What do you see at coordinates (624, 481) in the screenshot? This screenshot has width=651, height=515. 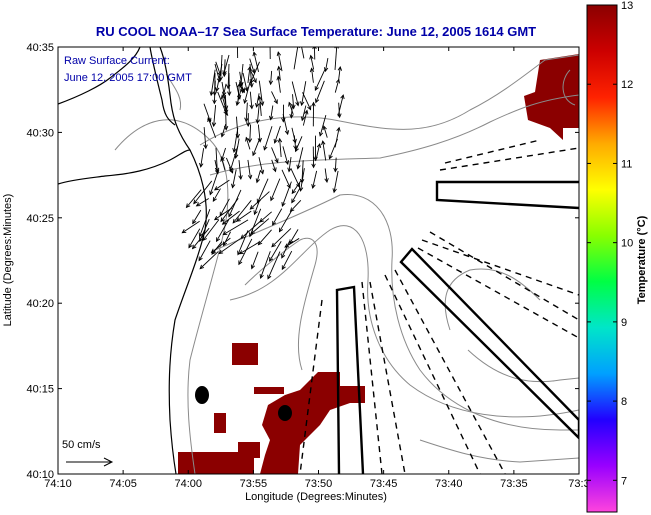 I see `colorbar-tick-label: 7` at bounding box center [624, 481].